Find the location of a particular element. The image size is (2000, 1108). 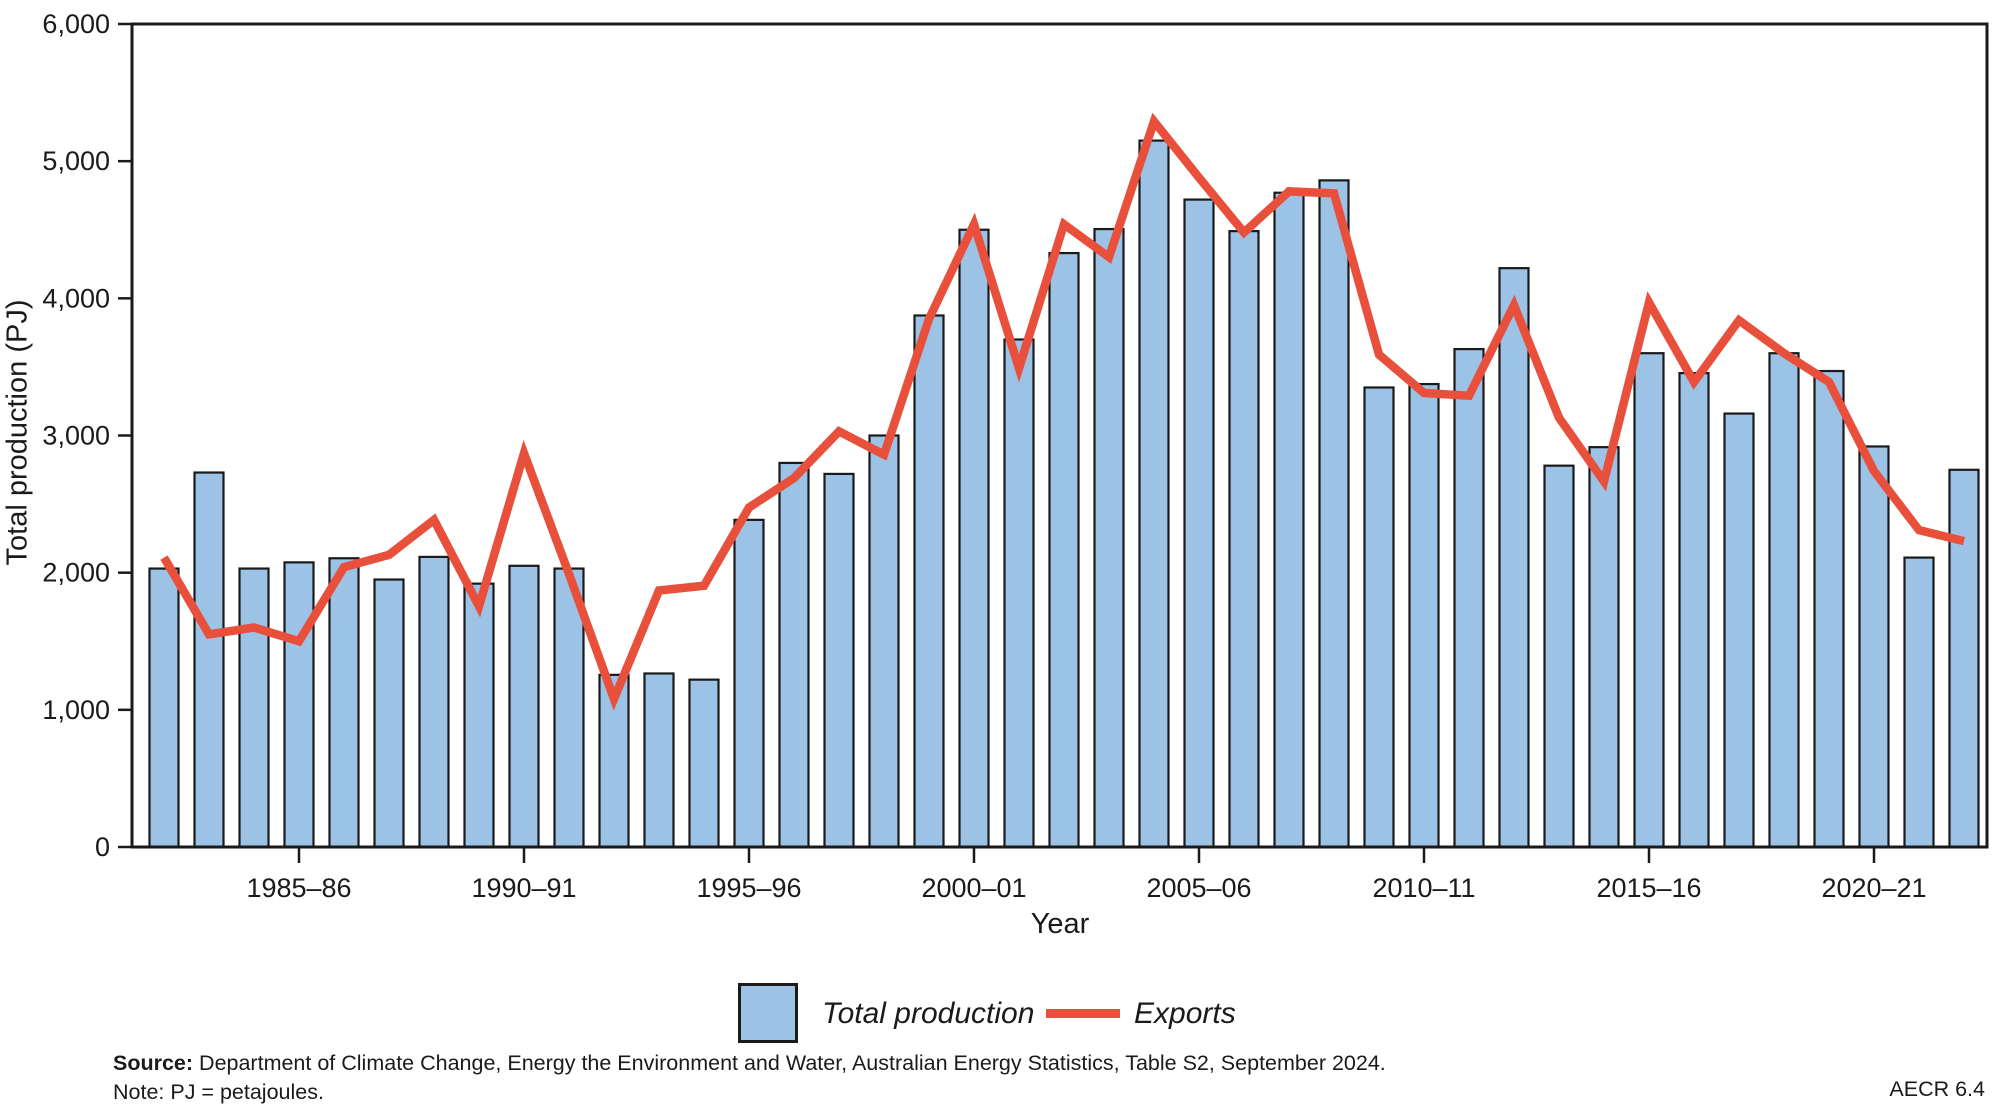

legend-swatch-exports is located at coordinates (1083, 1013).